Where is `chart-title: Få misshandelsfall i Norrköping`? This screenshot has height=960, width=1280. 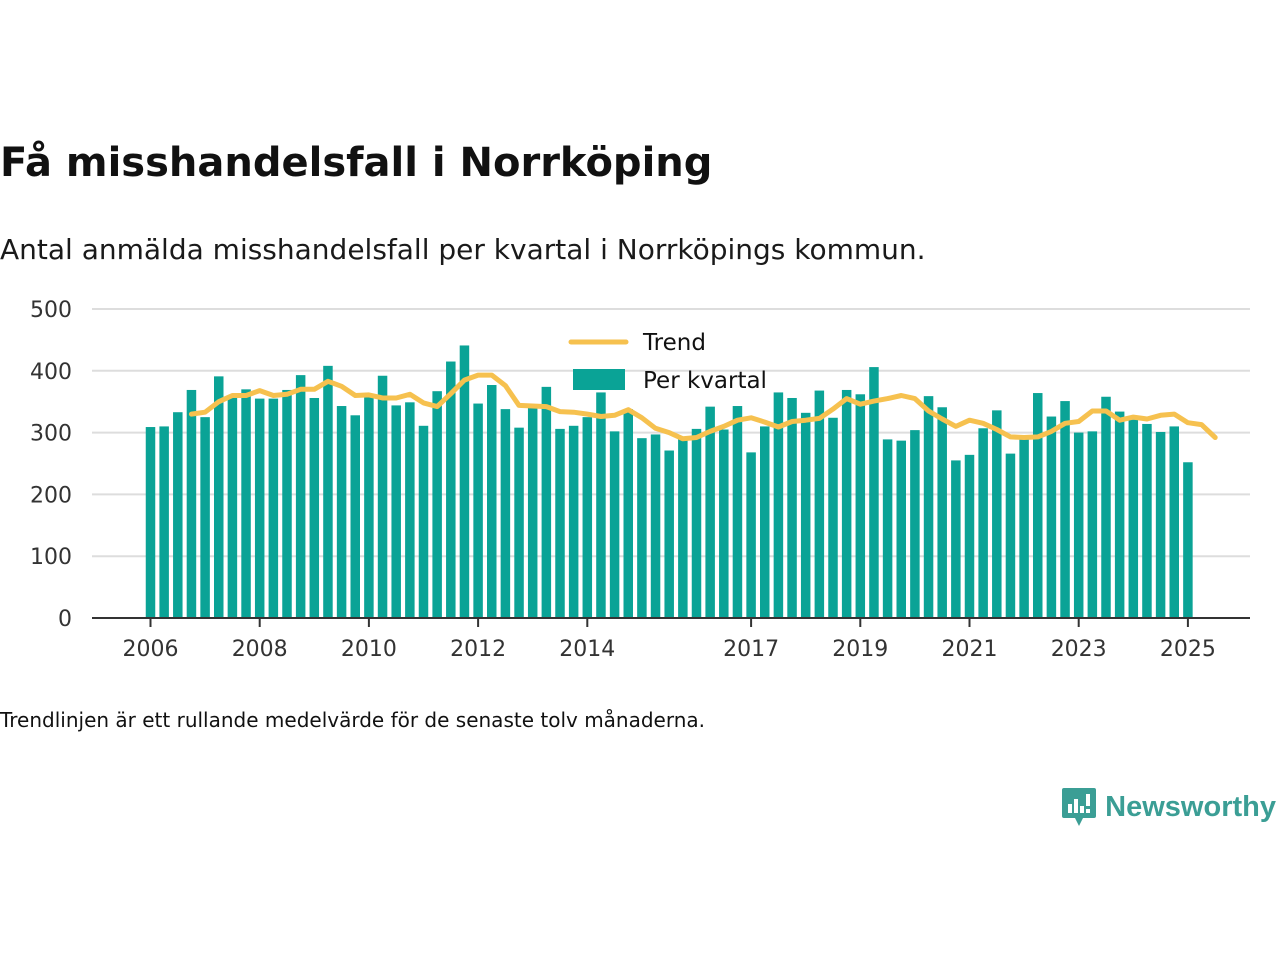 chart-title: Få misshandelsfall i Norrköping is located at coordinates (356, 163).